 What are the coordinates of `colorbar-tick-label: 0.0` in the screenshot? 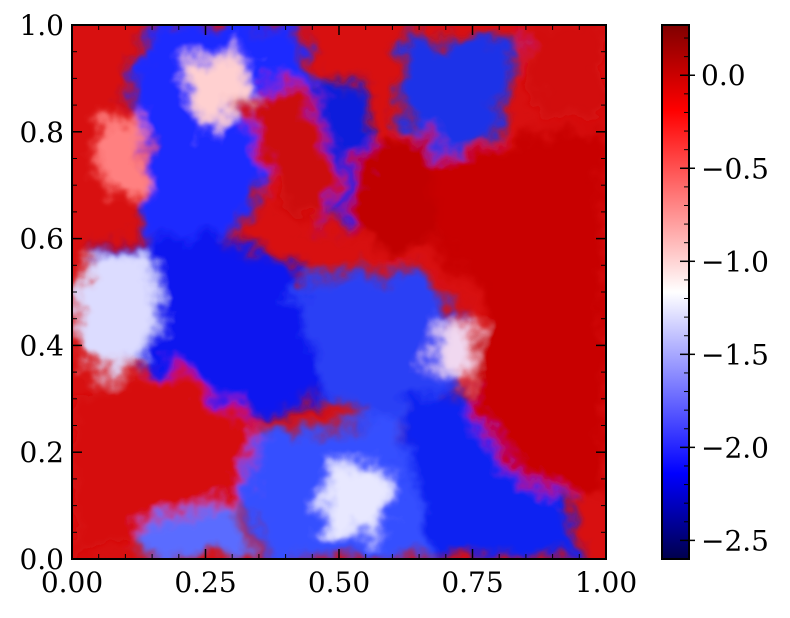 It's located at (723, 75).